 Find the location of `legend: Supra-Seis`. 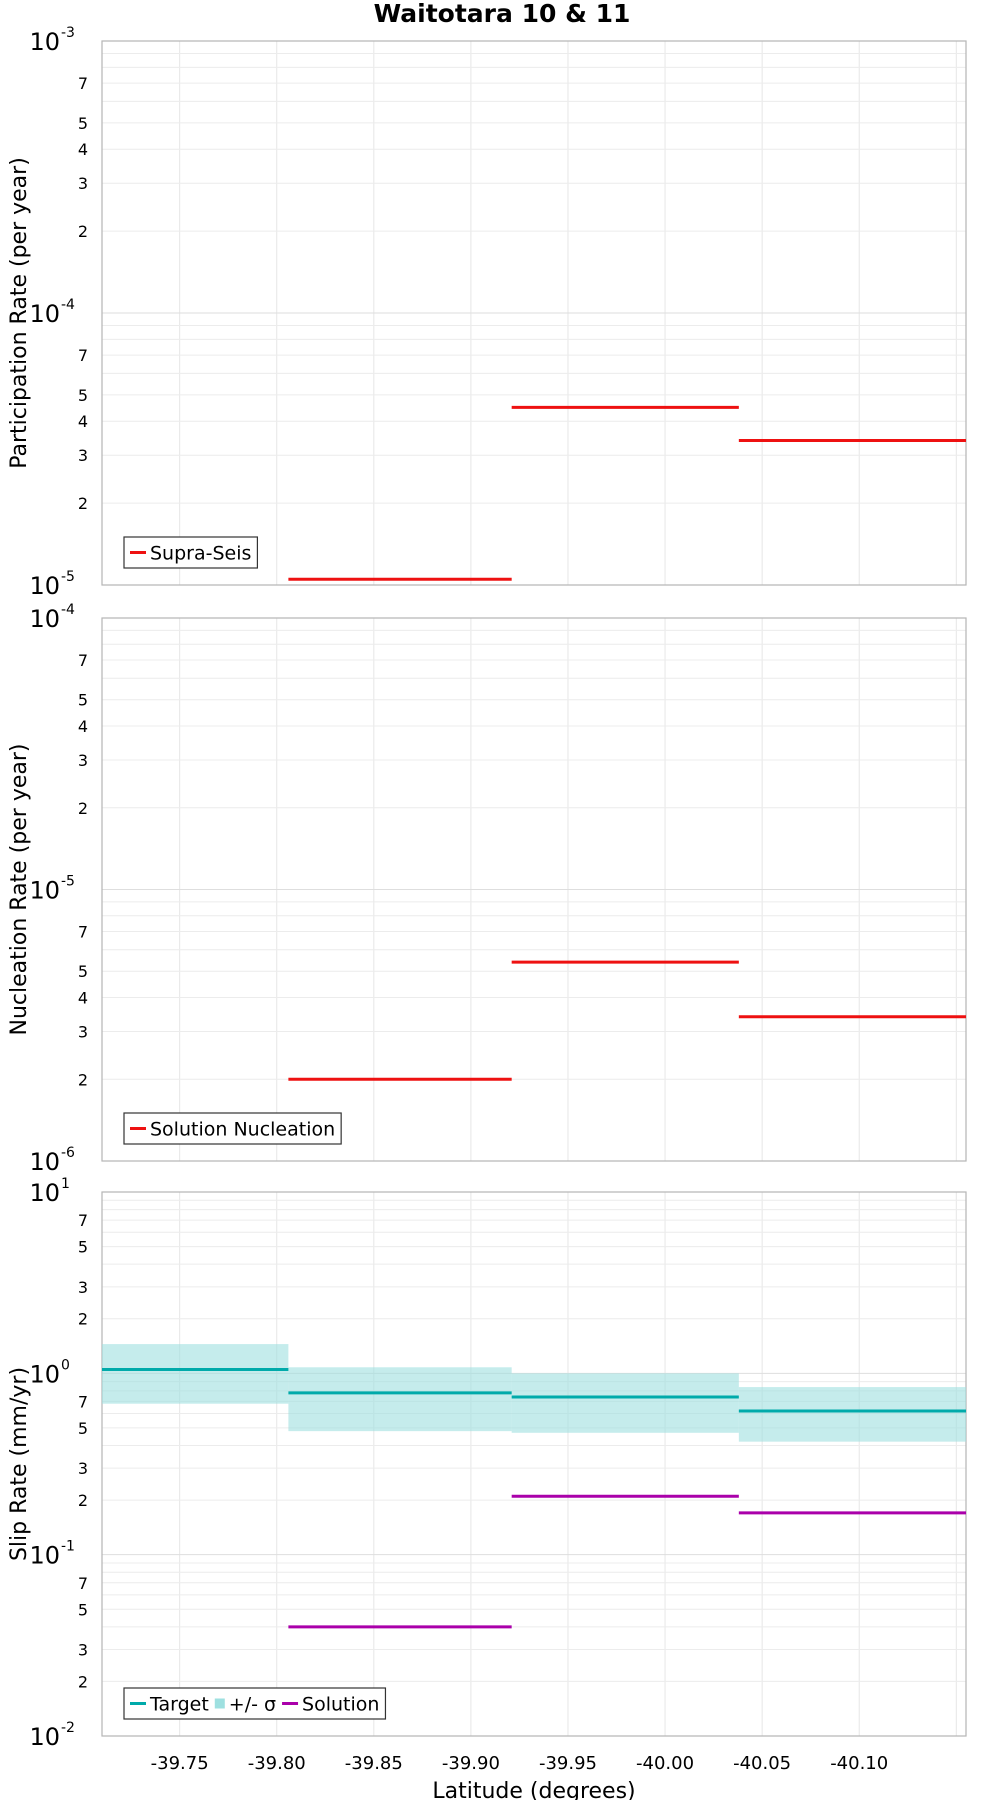

legend: Supra-Seis is located at coordinates (191, 552).